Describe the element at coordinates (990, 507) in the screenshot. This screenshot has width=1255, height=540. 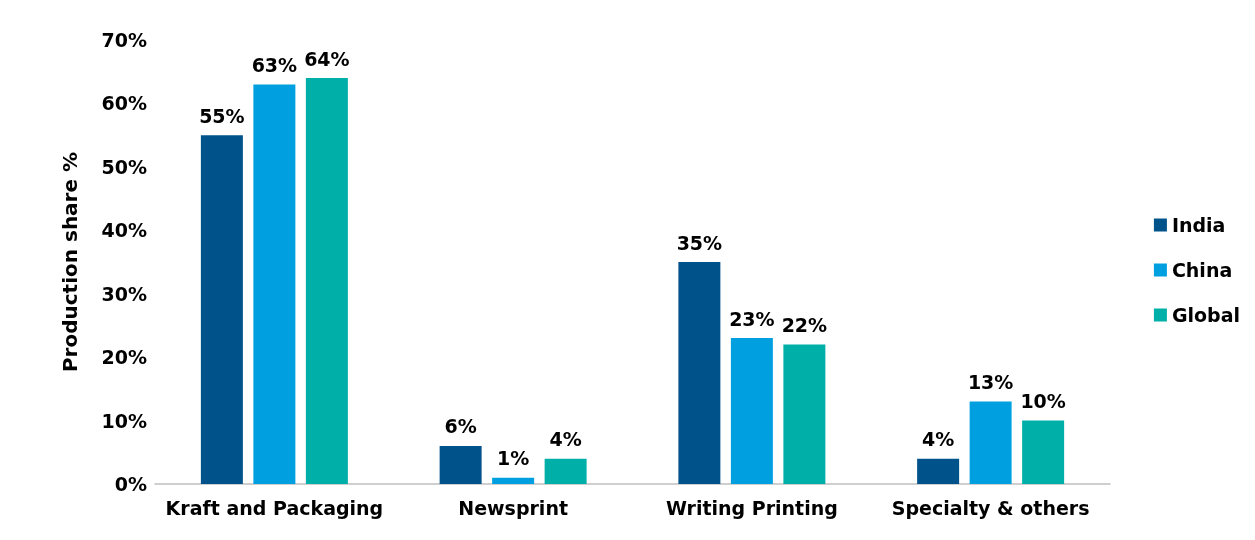
I see `x-tick-label: Specialty & others` at that location.